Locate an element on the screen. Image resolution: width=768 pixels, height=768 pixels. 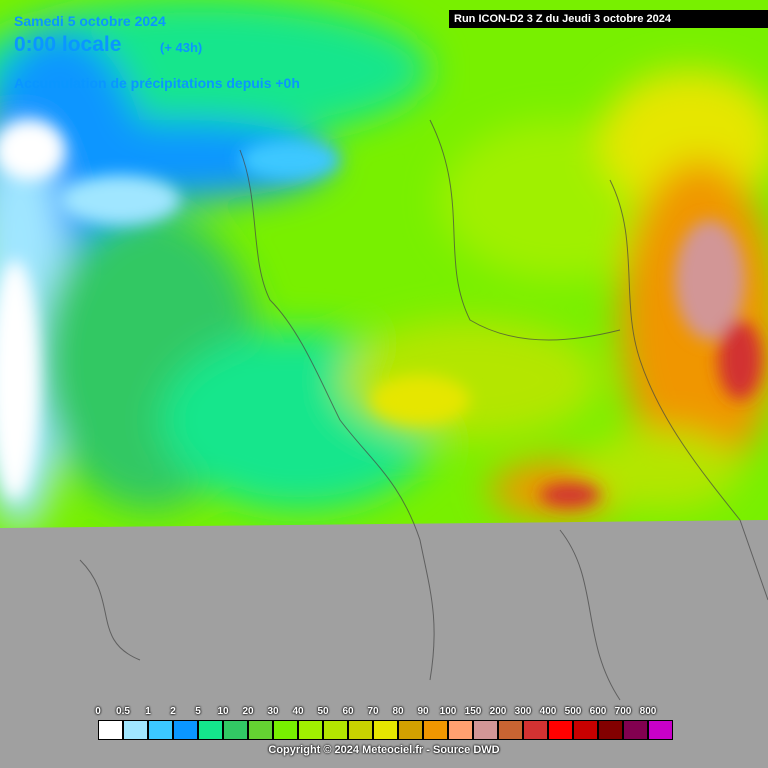
legend-label: 20 is located at coordinates (248, 711).